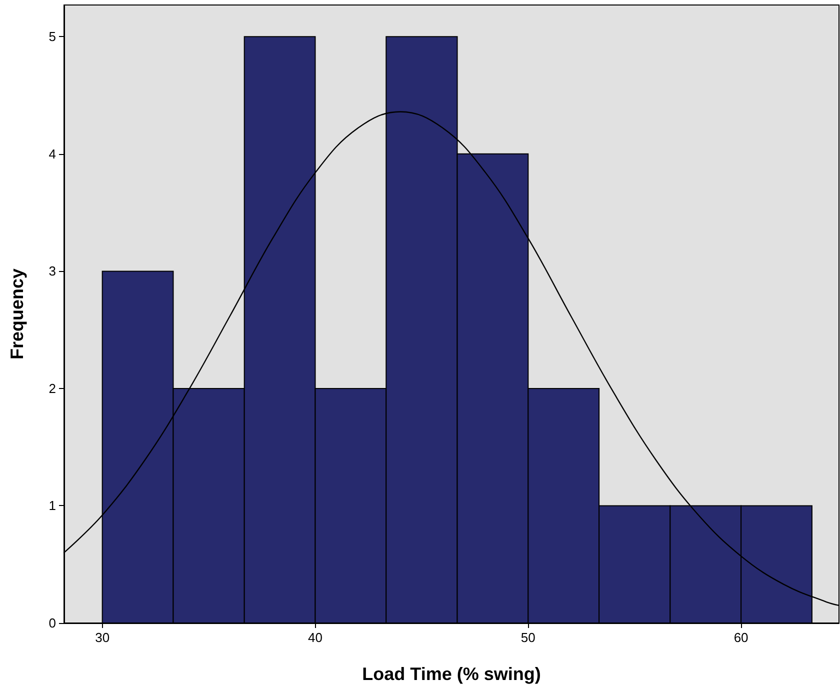  Describe the element at coordinates (451, 674) in the screenshot. I see `x-axis-title: Load Time (% swing)` at that location.